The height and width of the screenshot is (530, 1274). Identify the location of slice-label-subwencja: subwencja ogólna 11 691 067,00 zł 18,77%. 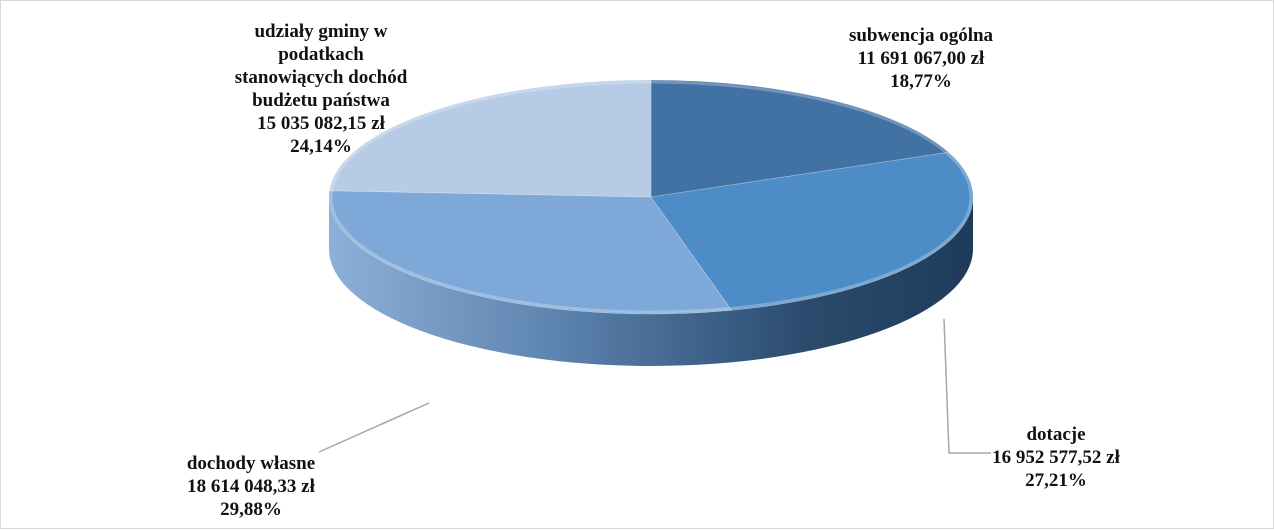
(921, 58).